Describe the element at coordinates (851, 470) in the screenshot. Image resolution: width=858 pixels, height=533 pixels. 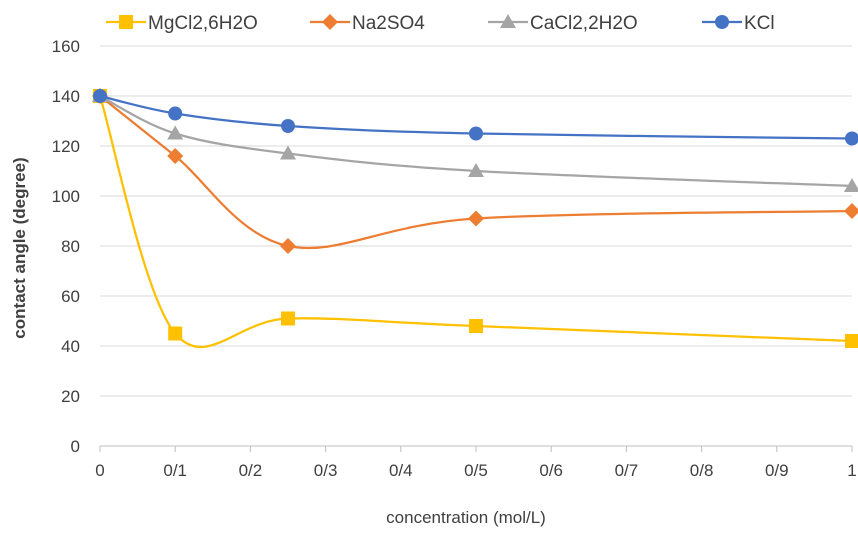
I see `x-tick-label: 1` at that location.